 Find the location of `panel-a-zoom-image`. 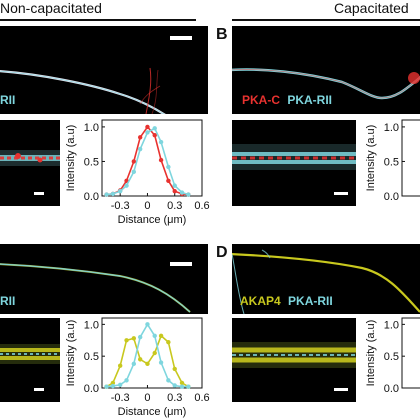

panel-a-zoom-image is located at coordinates (30, 163).